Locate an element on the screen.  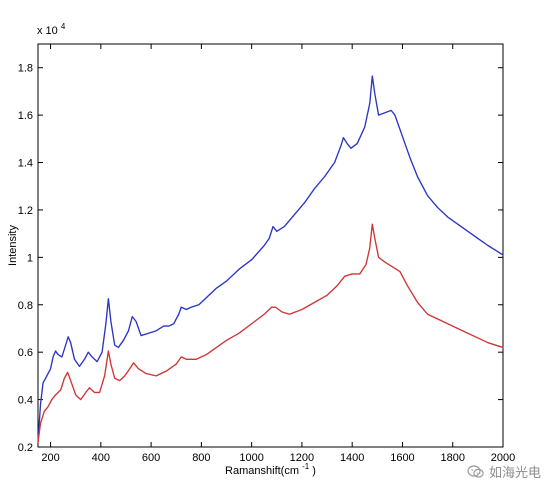
y-tick-label: 0.4 is located at coordinates (25, 401).